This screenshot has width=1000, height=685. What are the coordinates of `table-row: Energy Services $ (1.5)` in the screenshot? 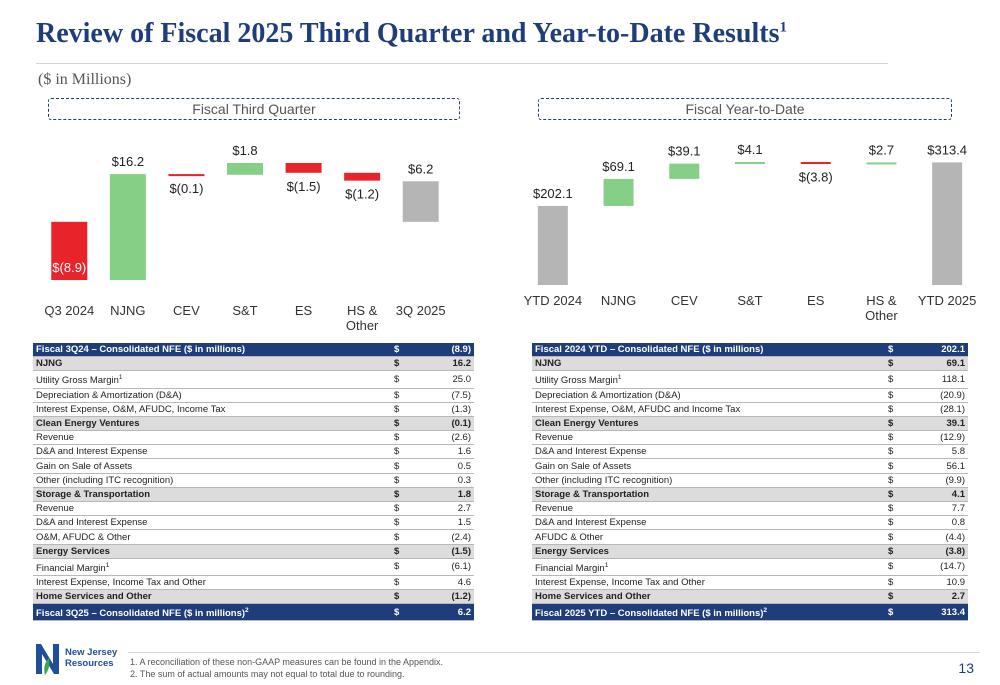 It's located at (253, 551).